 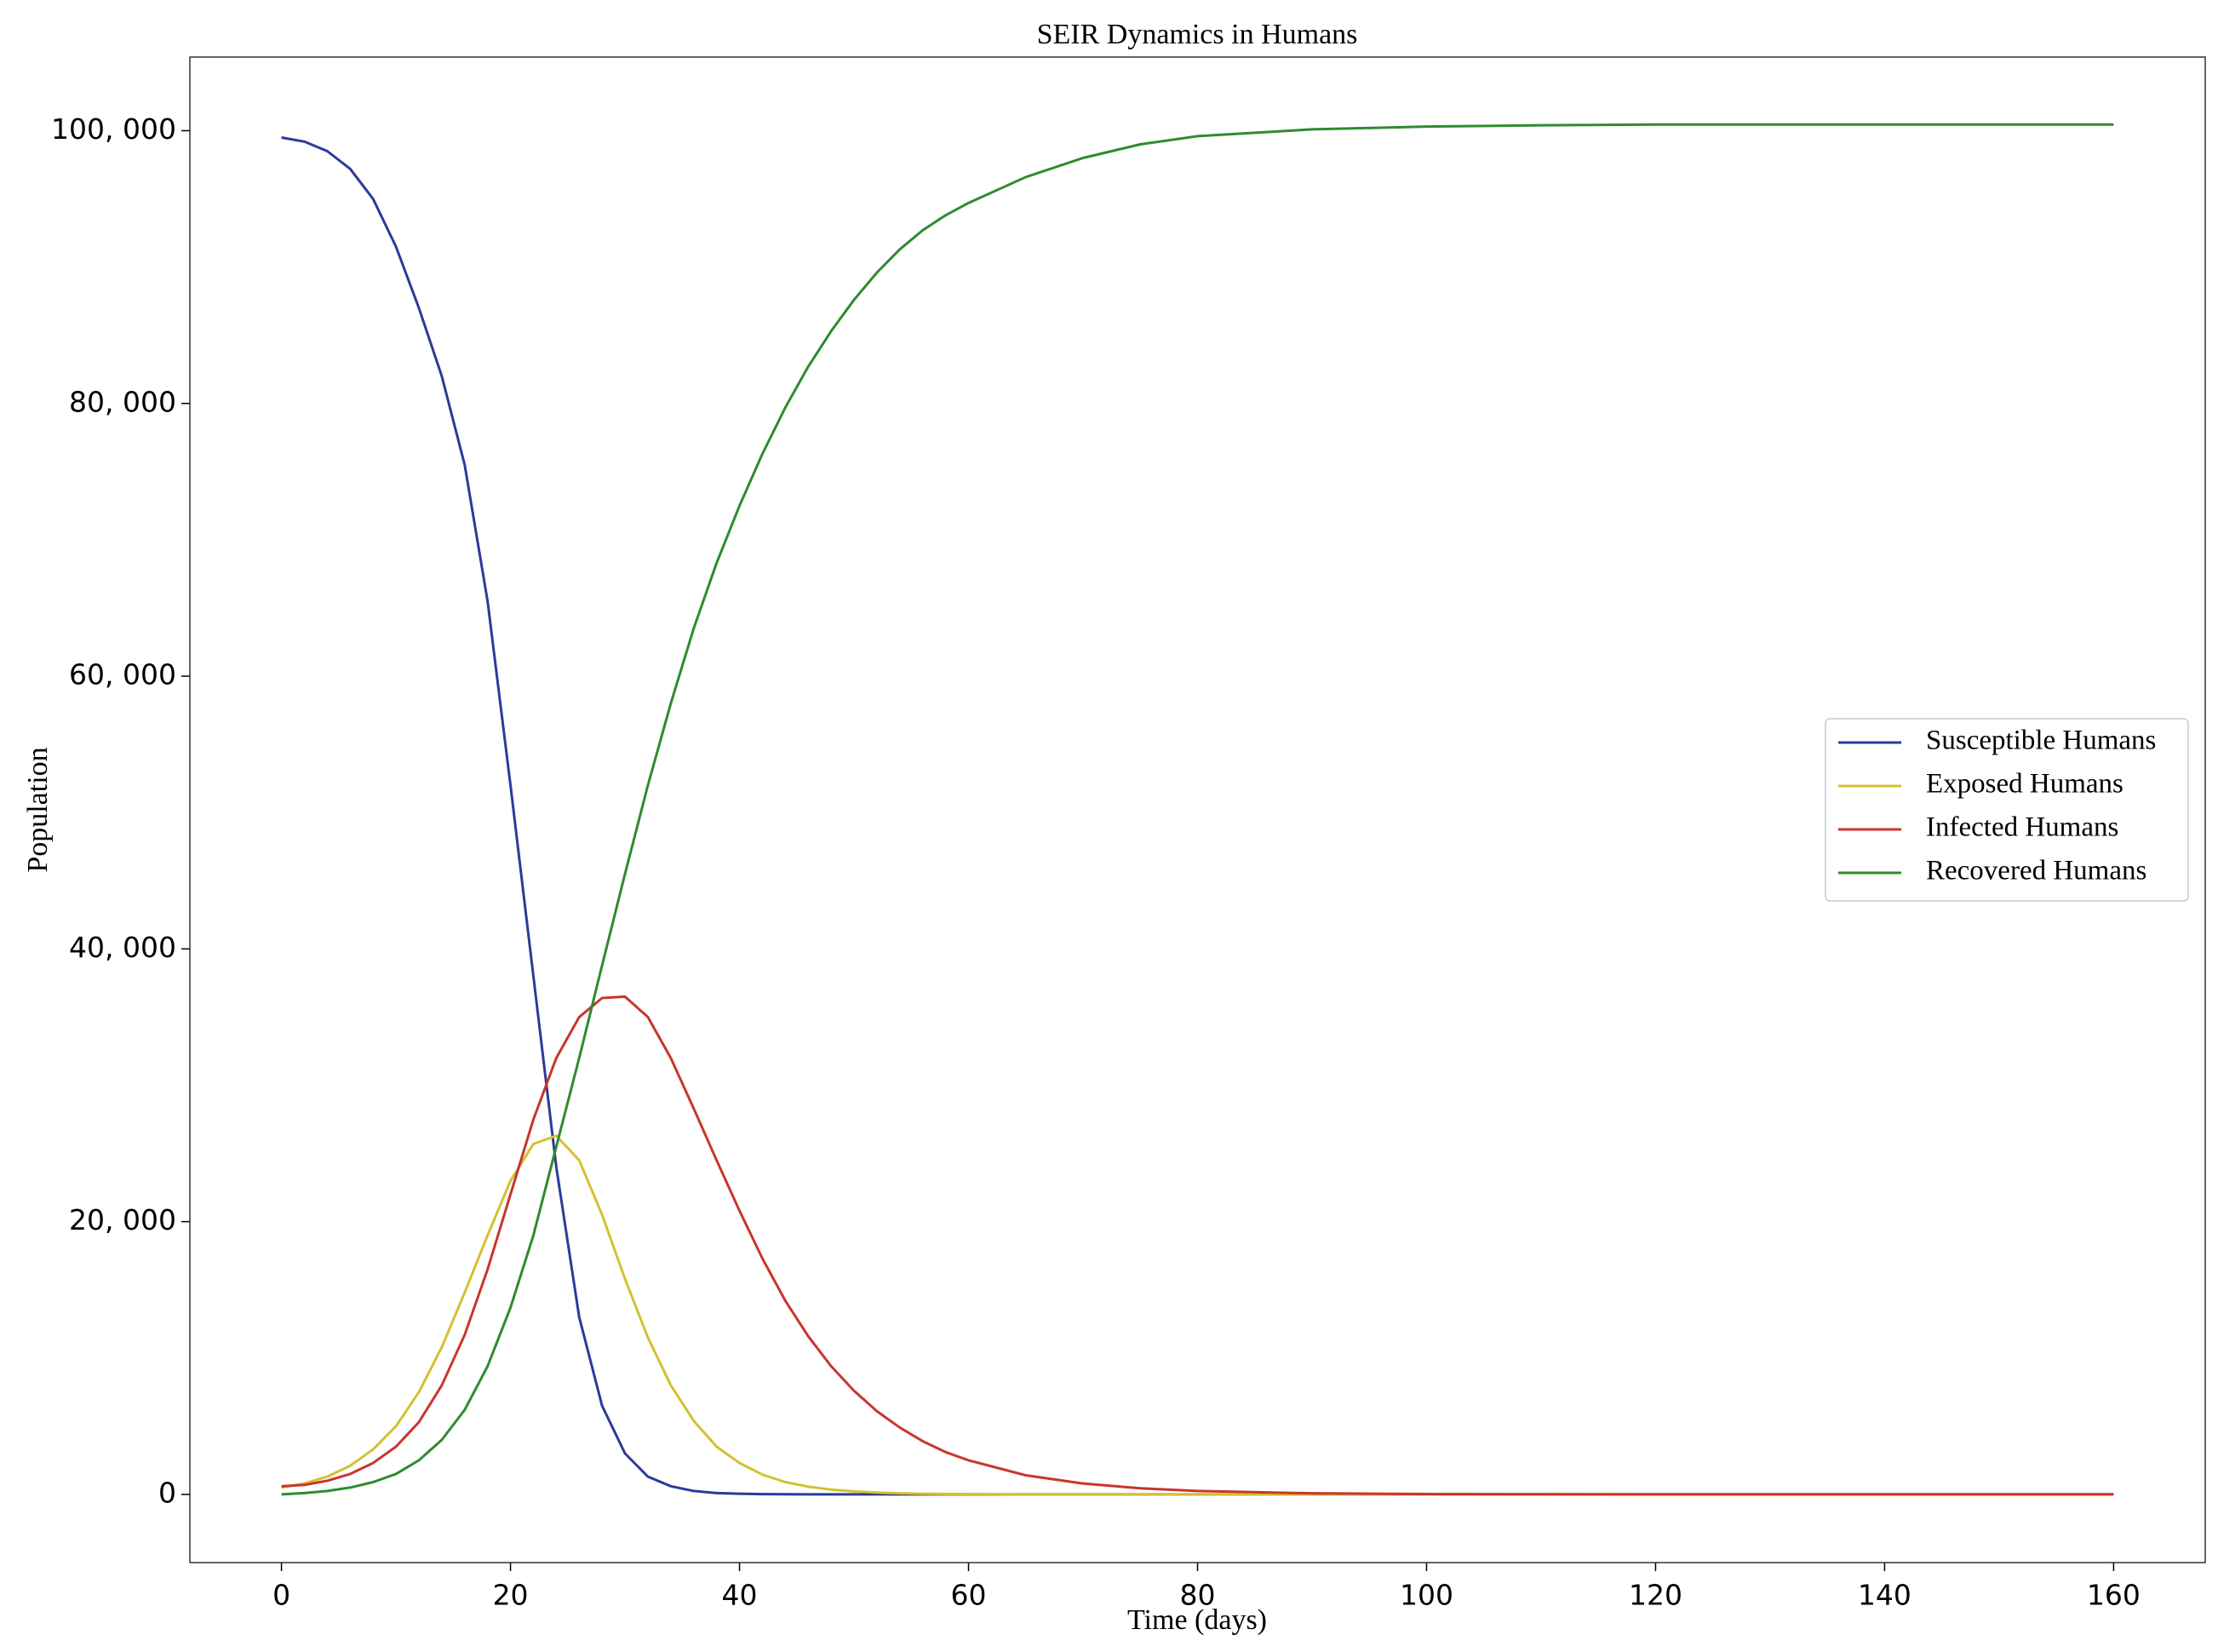 I want to click on x-tick-label: 60, so click(x=969, y=1595).